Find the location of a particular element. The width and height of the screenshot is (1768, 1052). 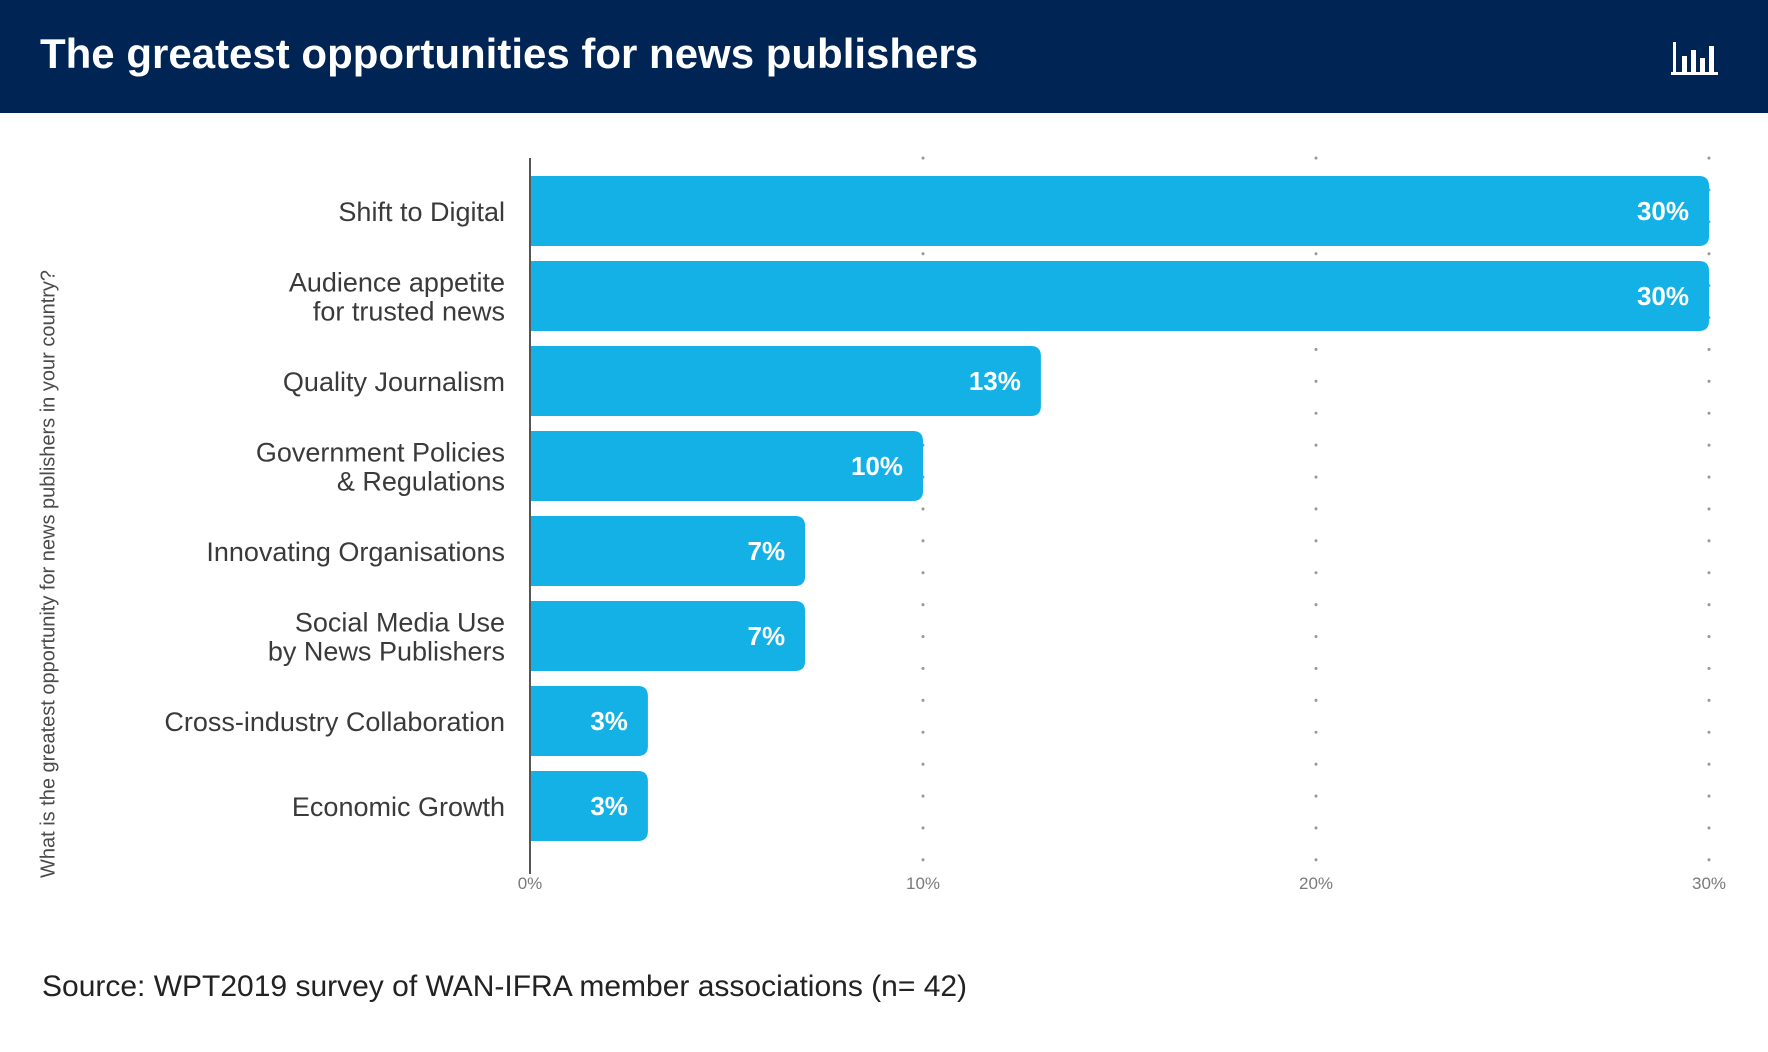

category-label: Economic Growth is located at coordinates (398, 807).